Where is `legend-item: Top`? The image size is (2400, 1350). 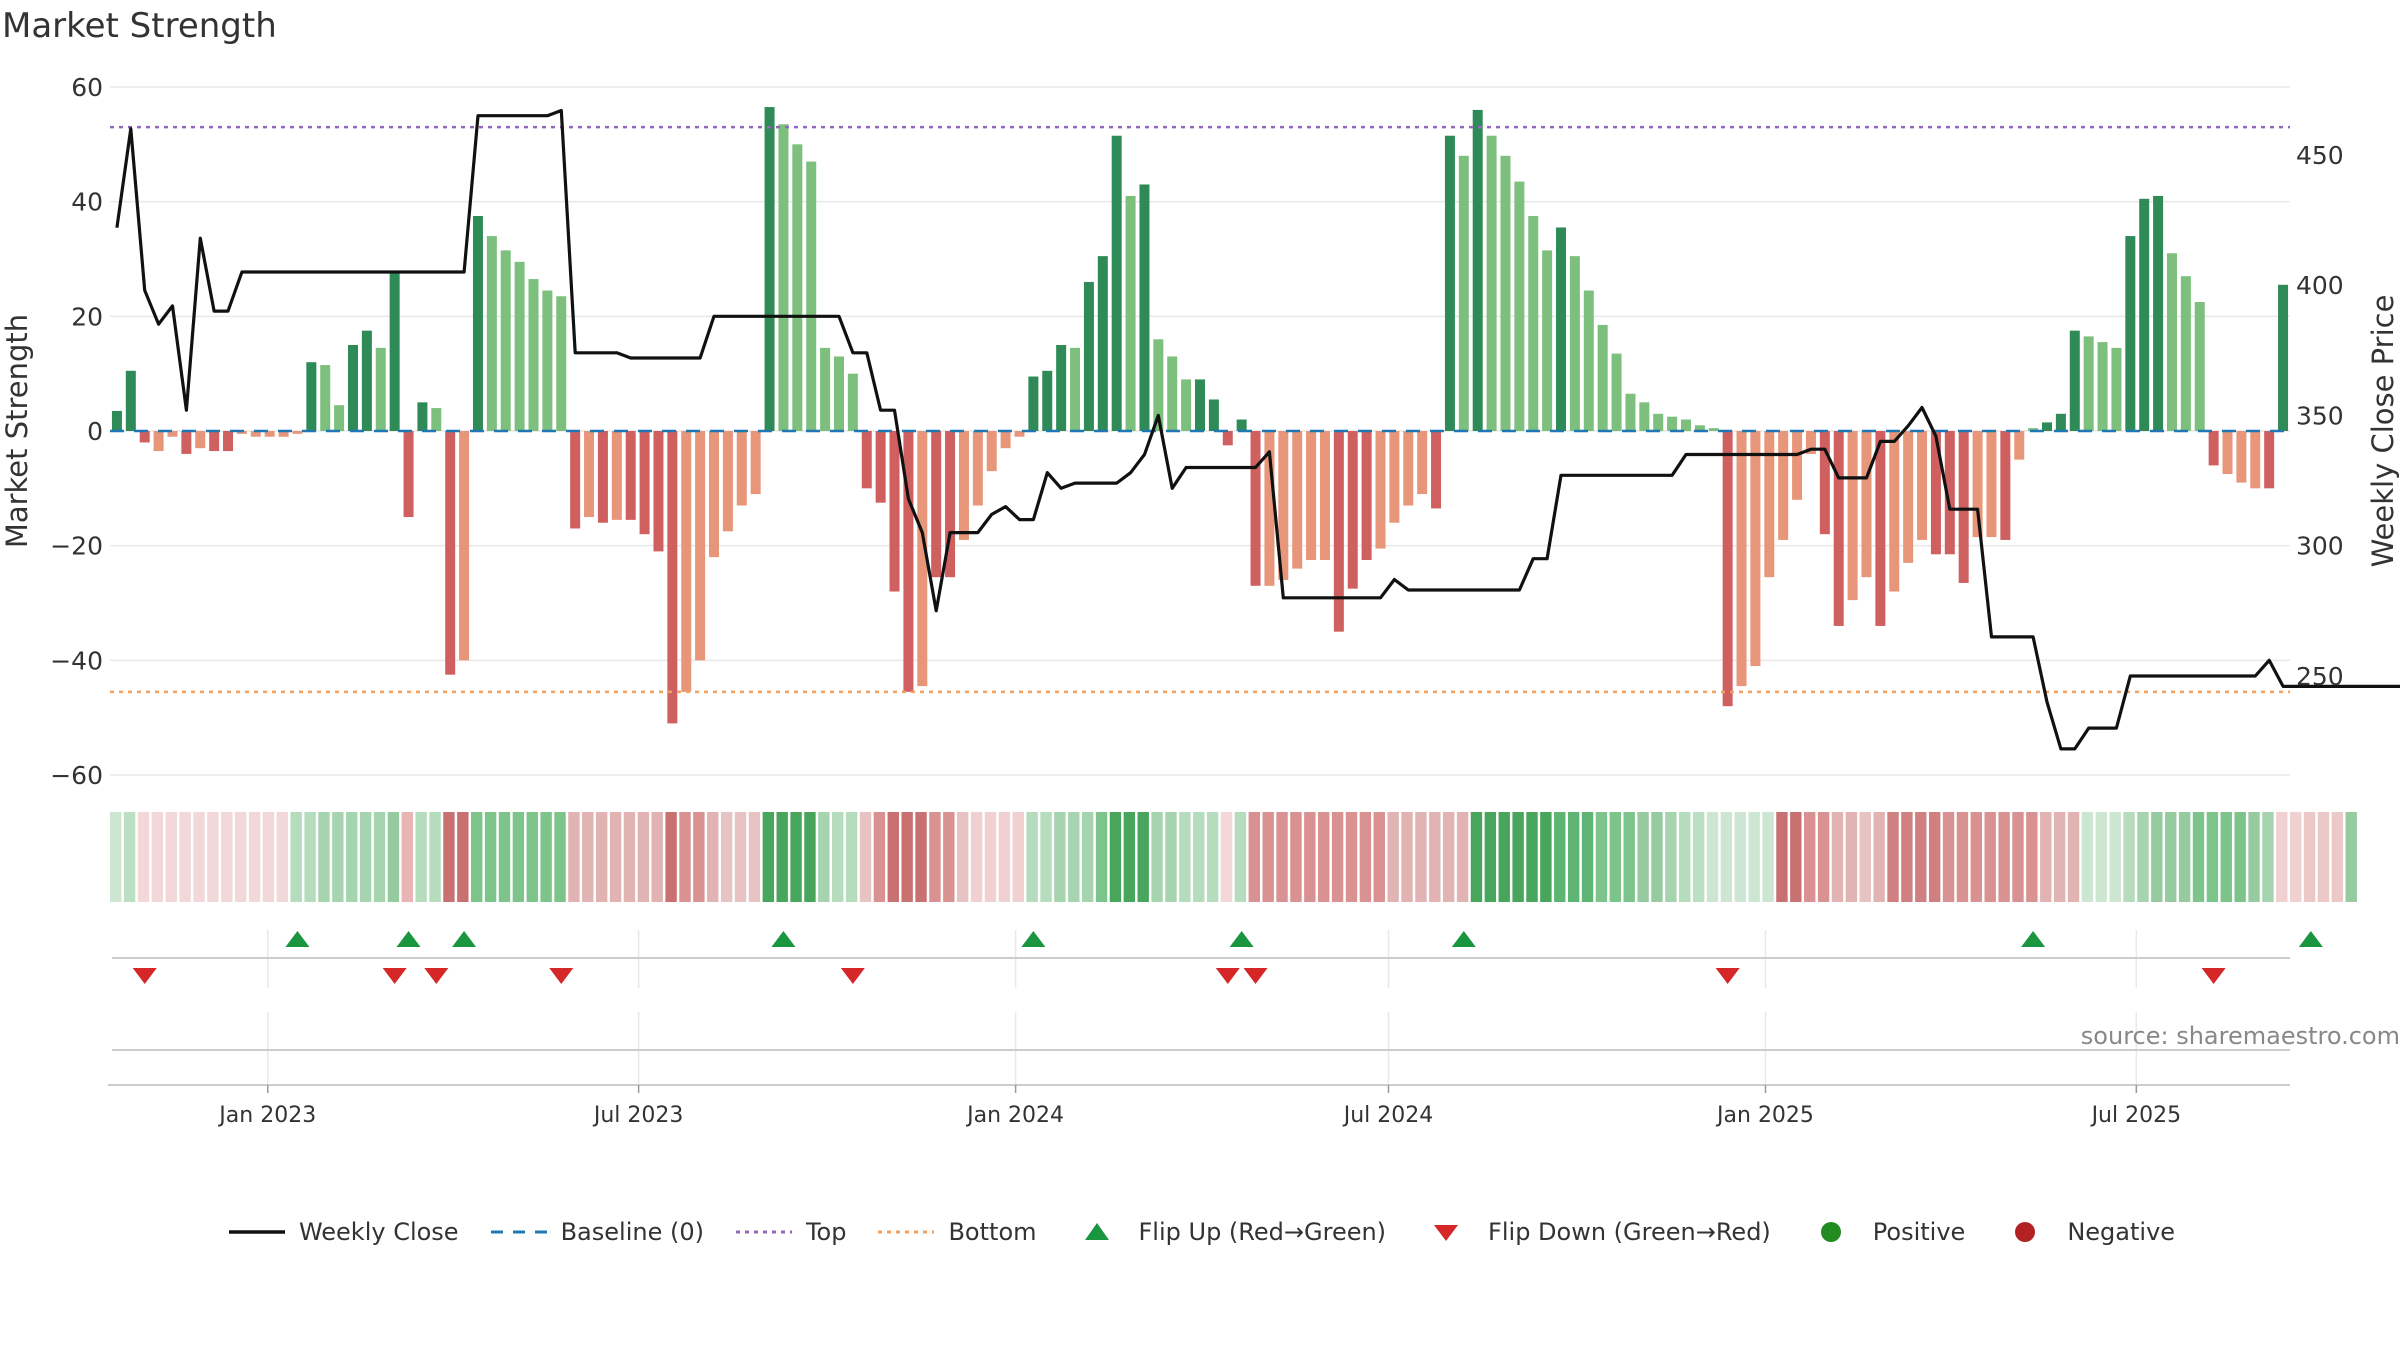
legend-item: Top is located at coordinates (789, 1232).